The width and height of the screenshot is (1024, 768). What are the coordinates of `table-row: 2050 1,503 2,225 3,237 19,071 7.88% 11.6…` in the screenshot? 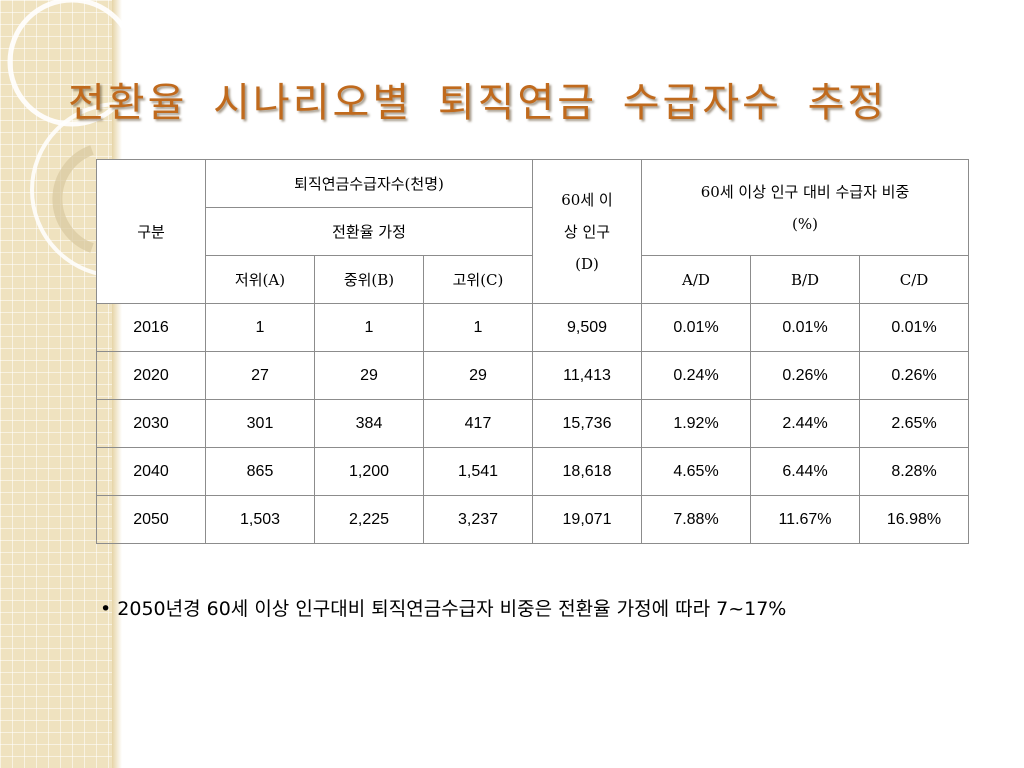 It's located at (532, 519).